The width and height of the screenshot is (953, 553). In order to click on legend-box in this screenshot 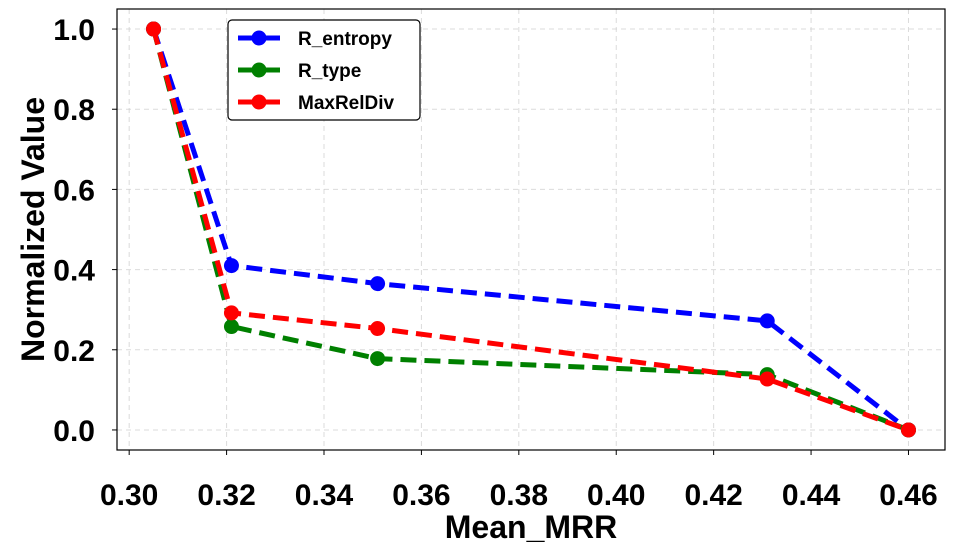, I will do `click(324, 70)`.